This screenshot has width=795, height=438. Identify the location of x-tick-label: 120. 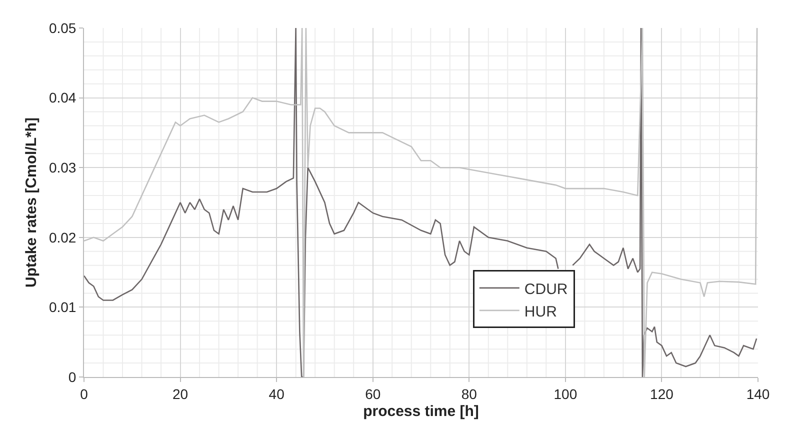
(662, 394).